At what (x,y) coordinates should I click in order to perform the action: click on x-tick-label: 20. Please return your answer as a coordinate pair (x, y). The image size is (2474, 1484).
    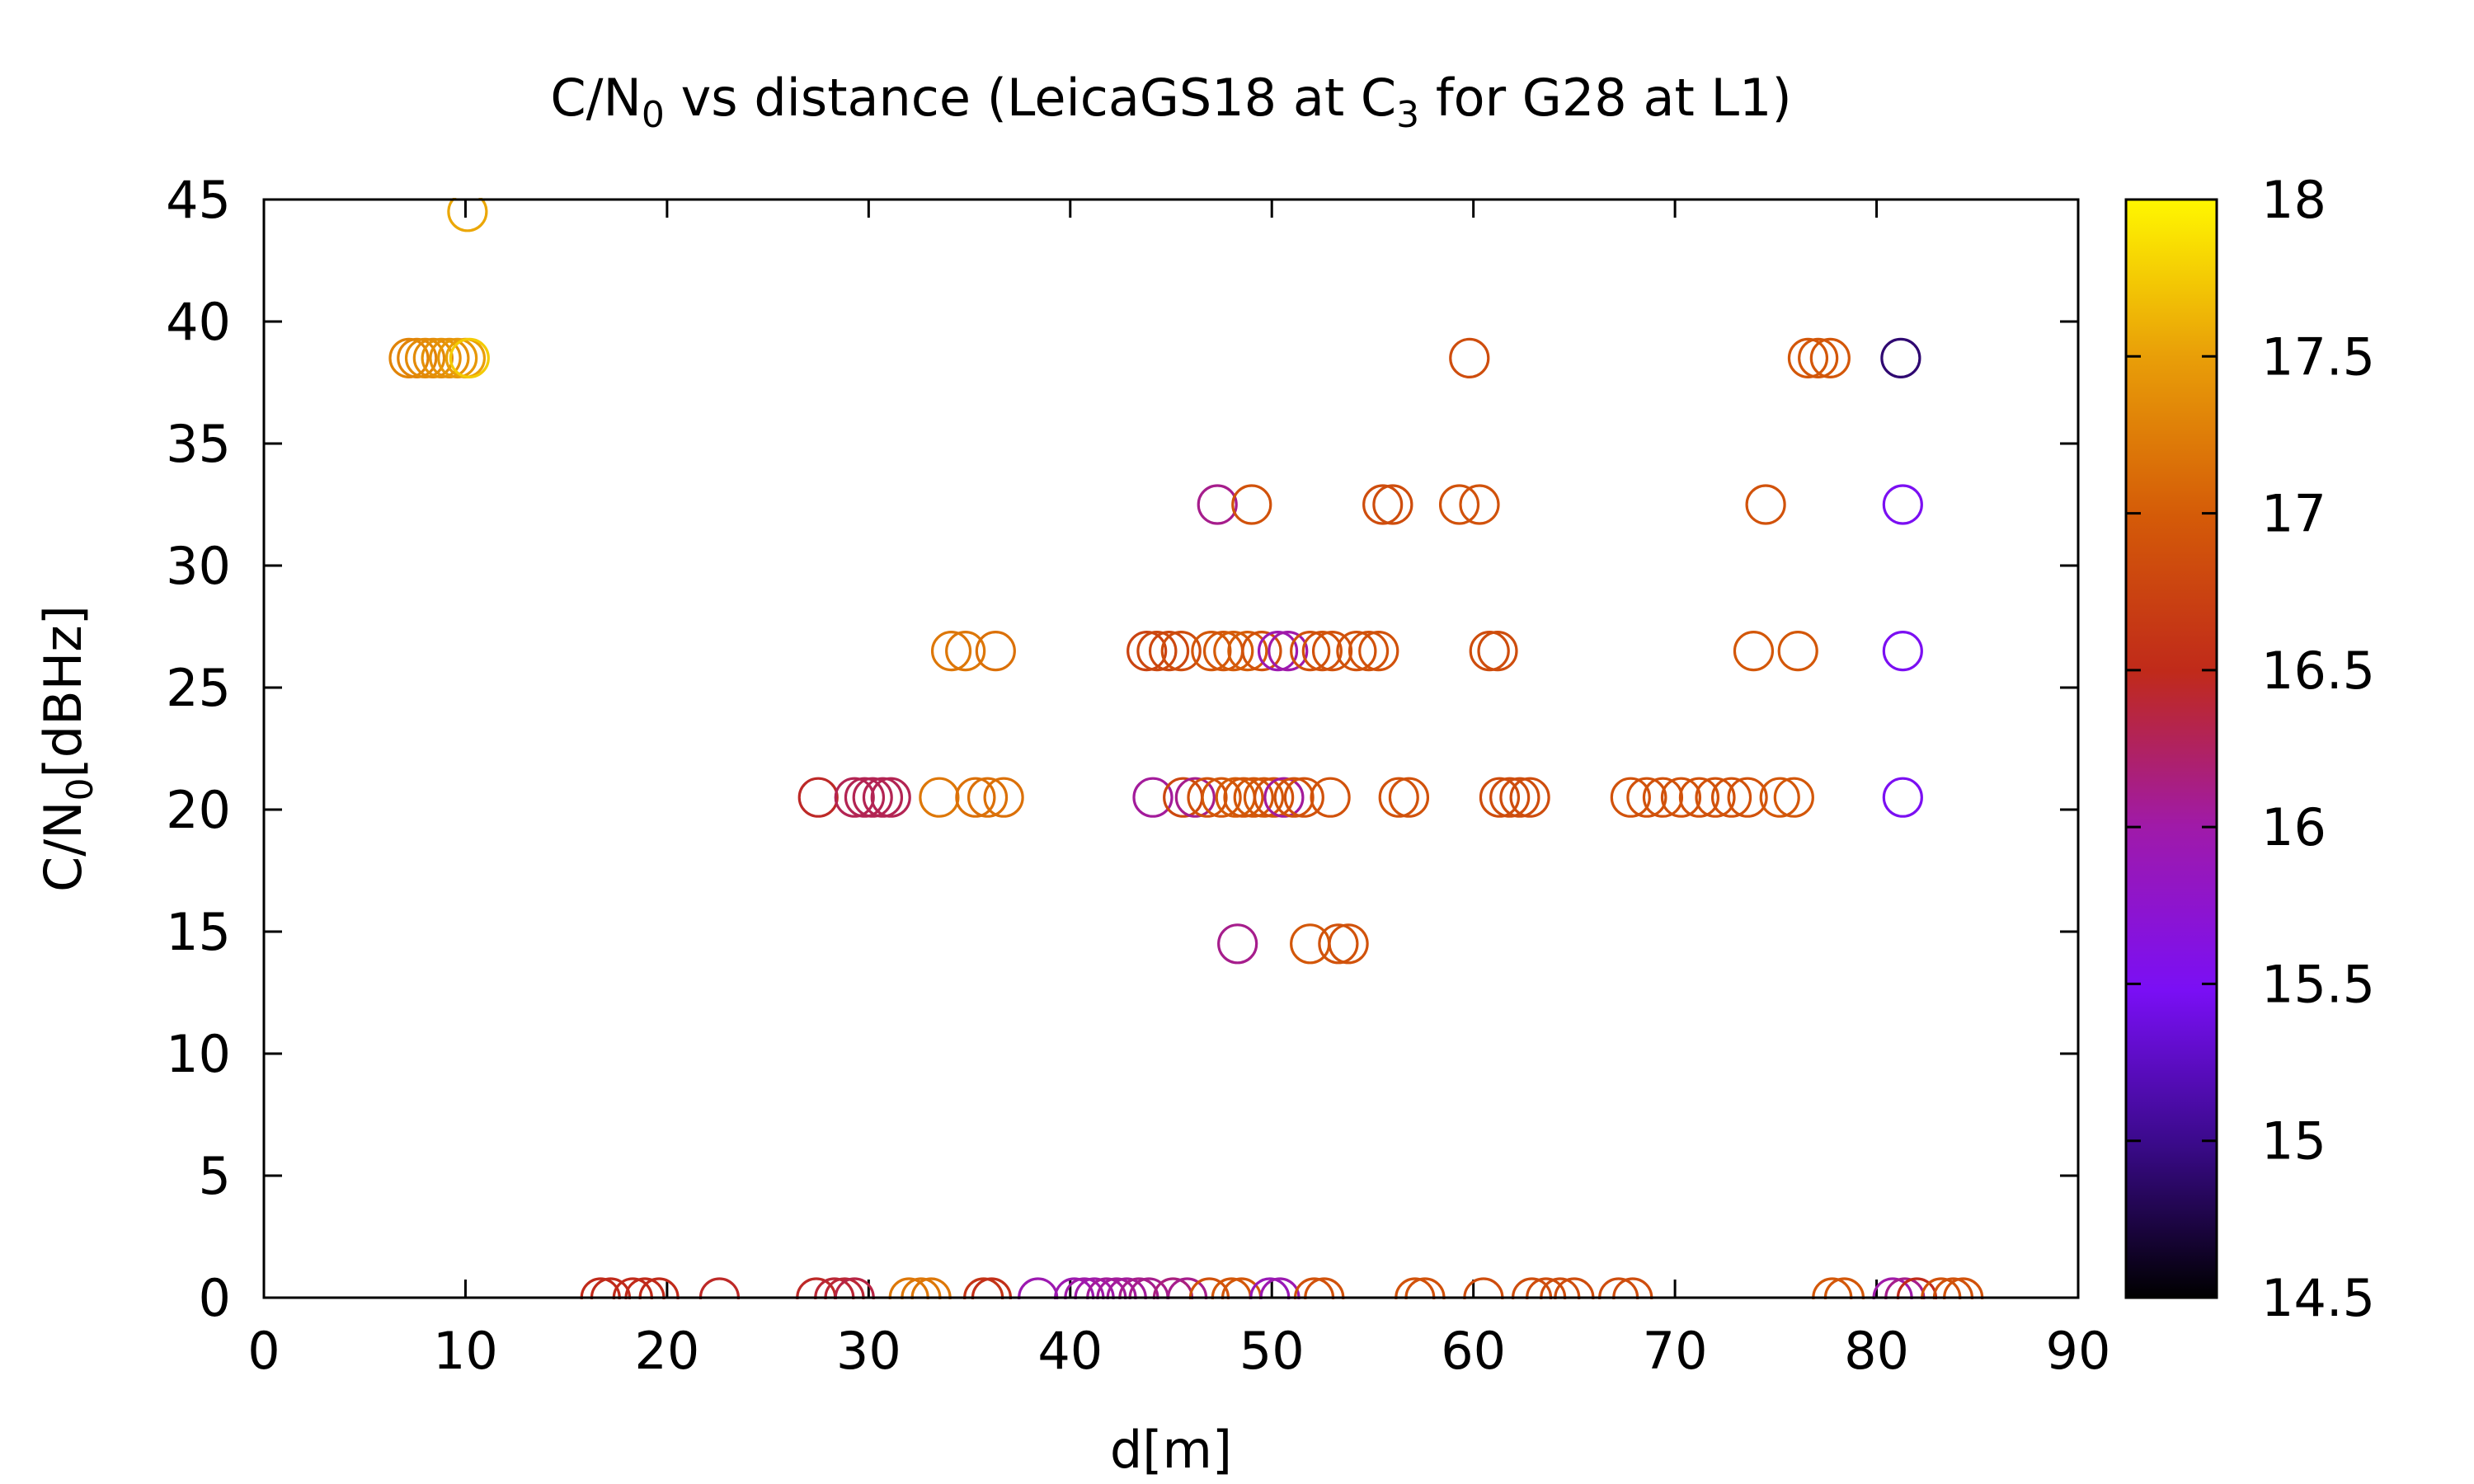
    Looking at the image, I should click on (666, 1351).